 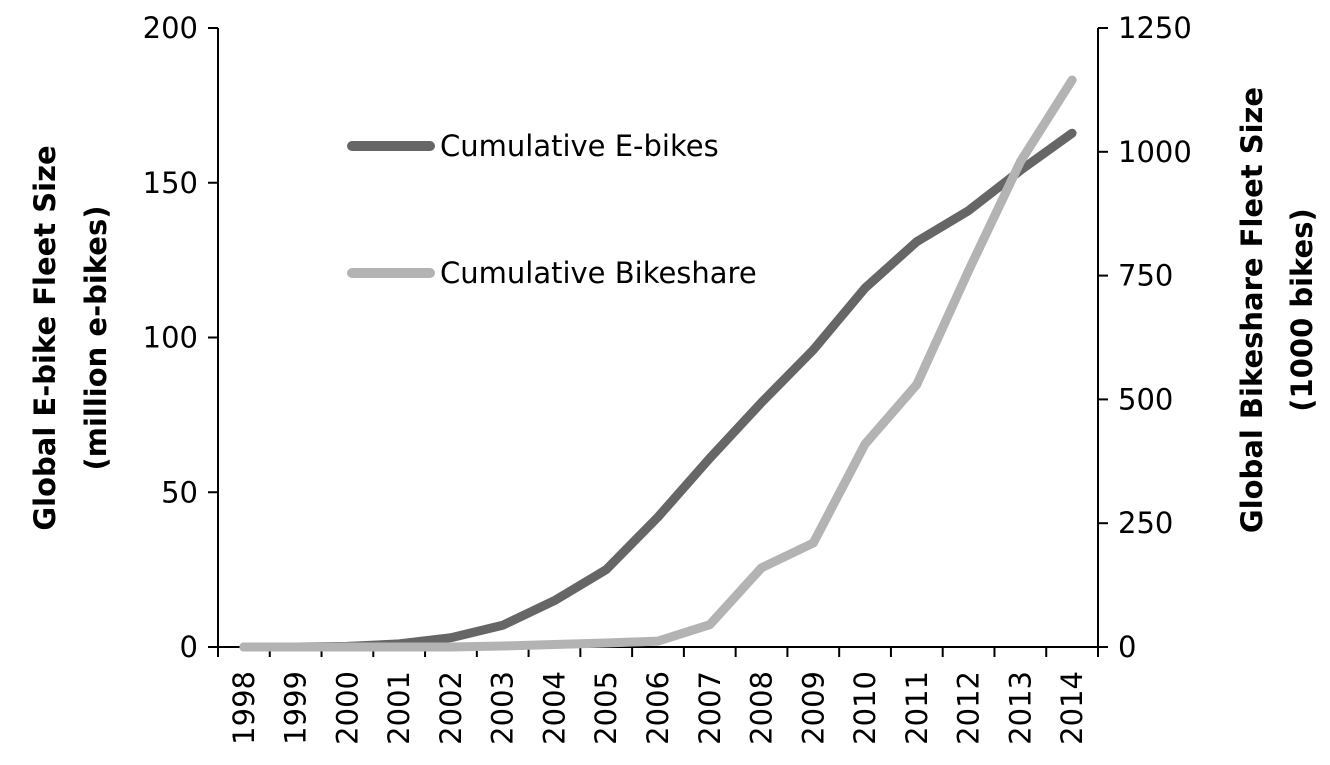 I want to click on x-tick-label: 1998, so click(x=244, y=708).